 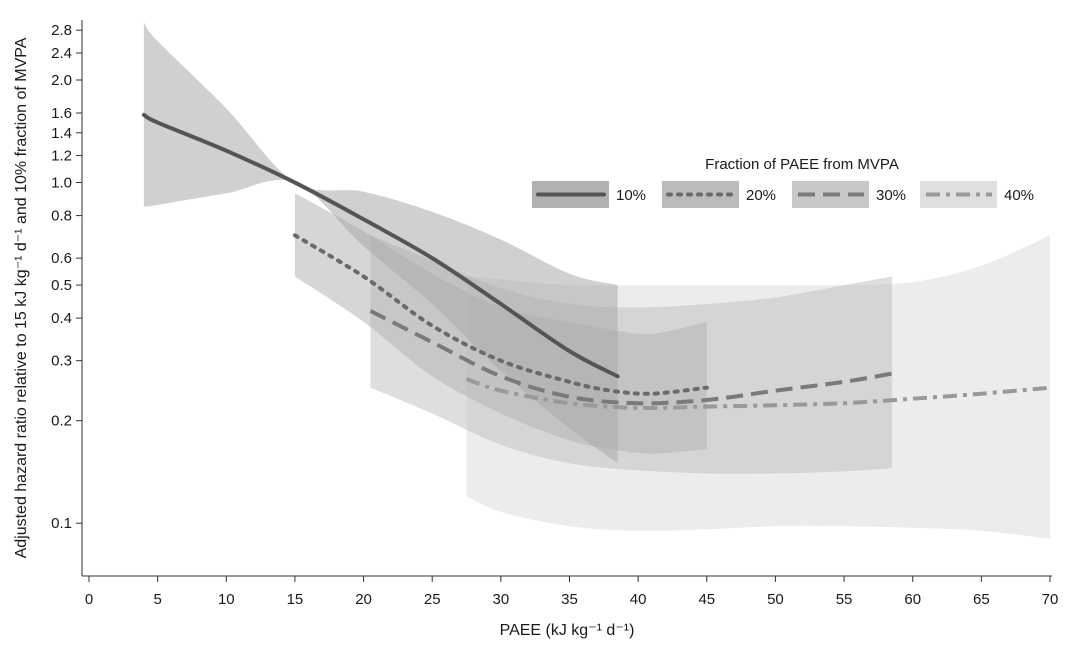 I want to click on x-tick-label: 5, so click(x=157, y=599).